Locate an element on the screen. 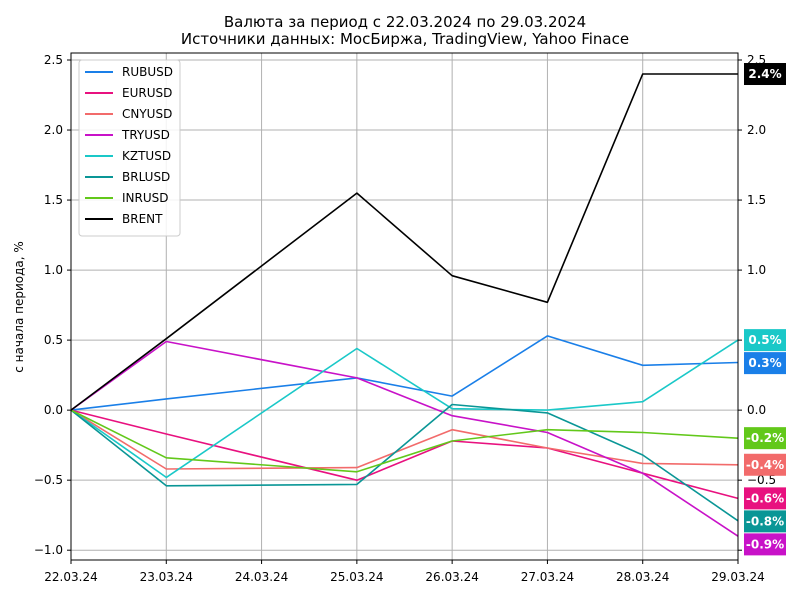  end-badge-label-eurusd: -0.6% is located at coordinates (765, 498).